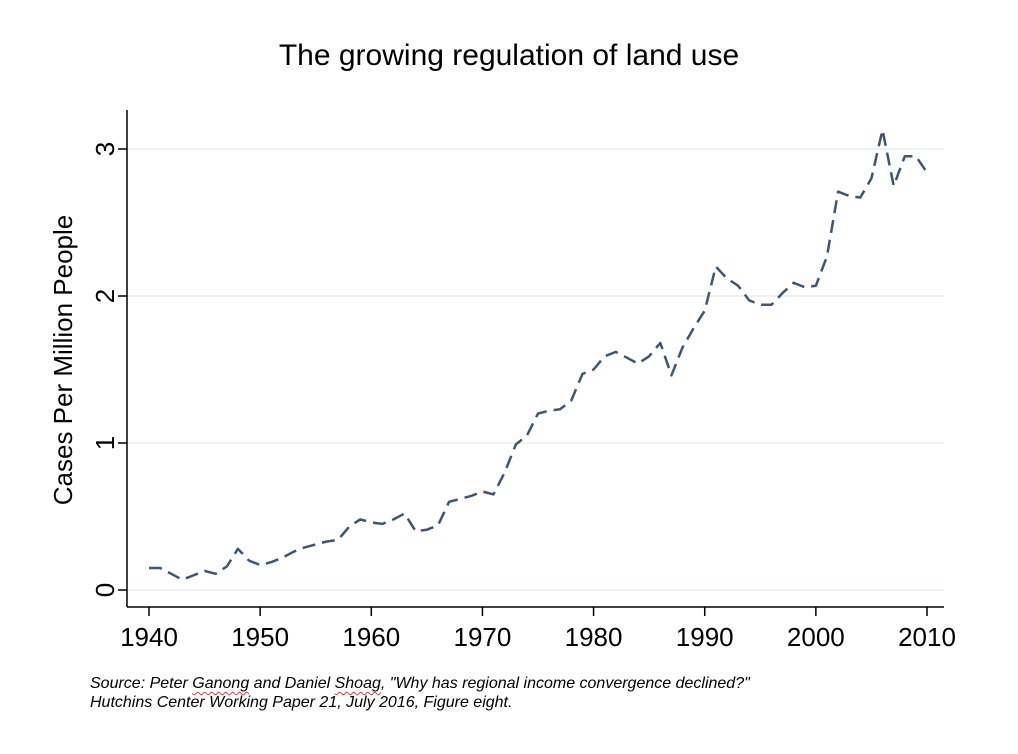 Image resolution: width=1018 pixels, height=754 pixels. What do you see at coordinates (105, 296) in the screenshot?
I see `y-tick-label: 2` at bounding box center [105, 296].